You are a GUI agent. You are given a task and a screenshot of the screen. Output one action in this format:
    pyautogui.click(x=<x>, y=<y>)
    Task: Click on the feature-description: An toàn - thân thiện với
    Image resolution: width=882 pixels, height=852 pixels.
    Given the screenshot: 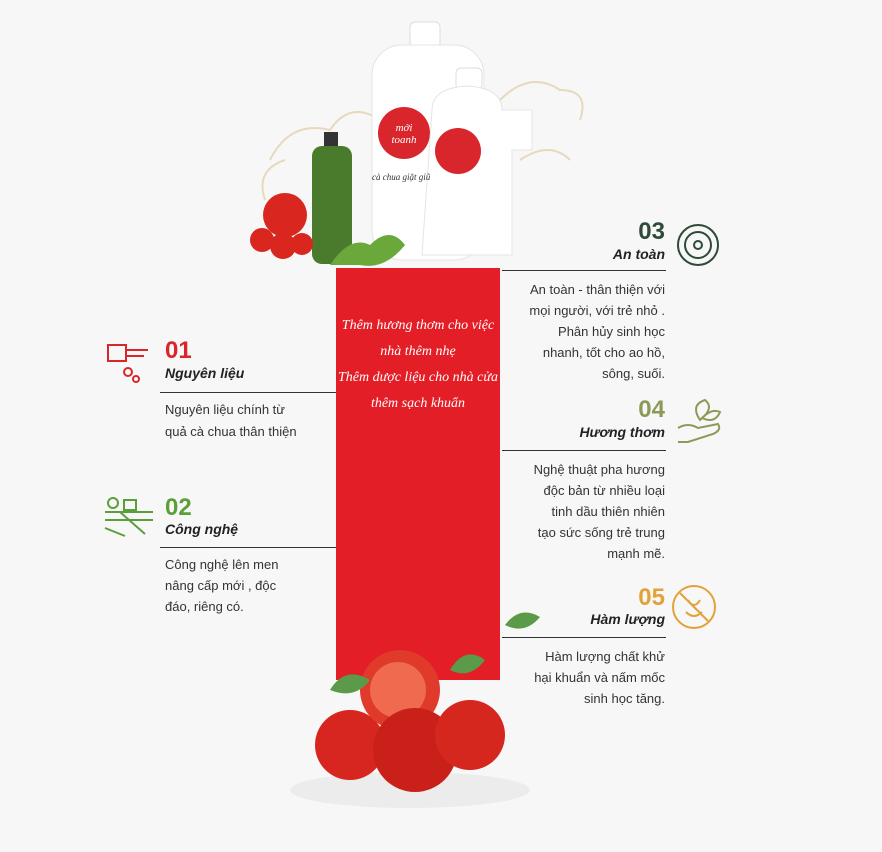 What is the action you would take?
    pyautogui.click(x=597, y=289)
    